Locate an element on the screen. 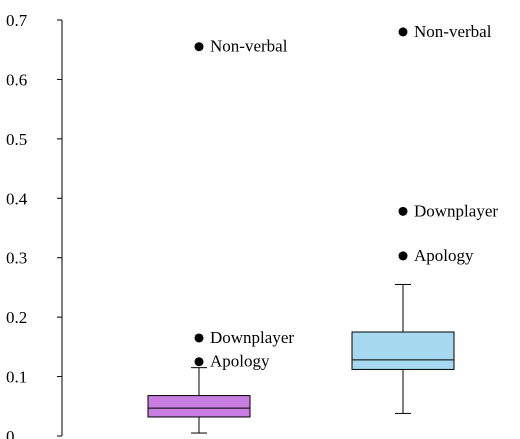 This screenshot has width=520, height=439. y-tick-label: 0 is located at coordinates (10, 433).